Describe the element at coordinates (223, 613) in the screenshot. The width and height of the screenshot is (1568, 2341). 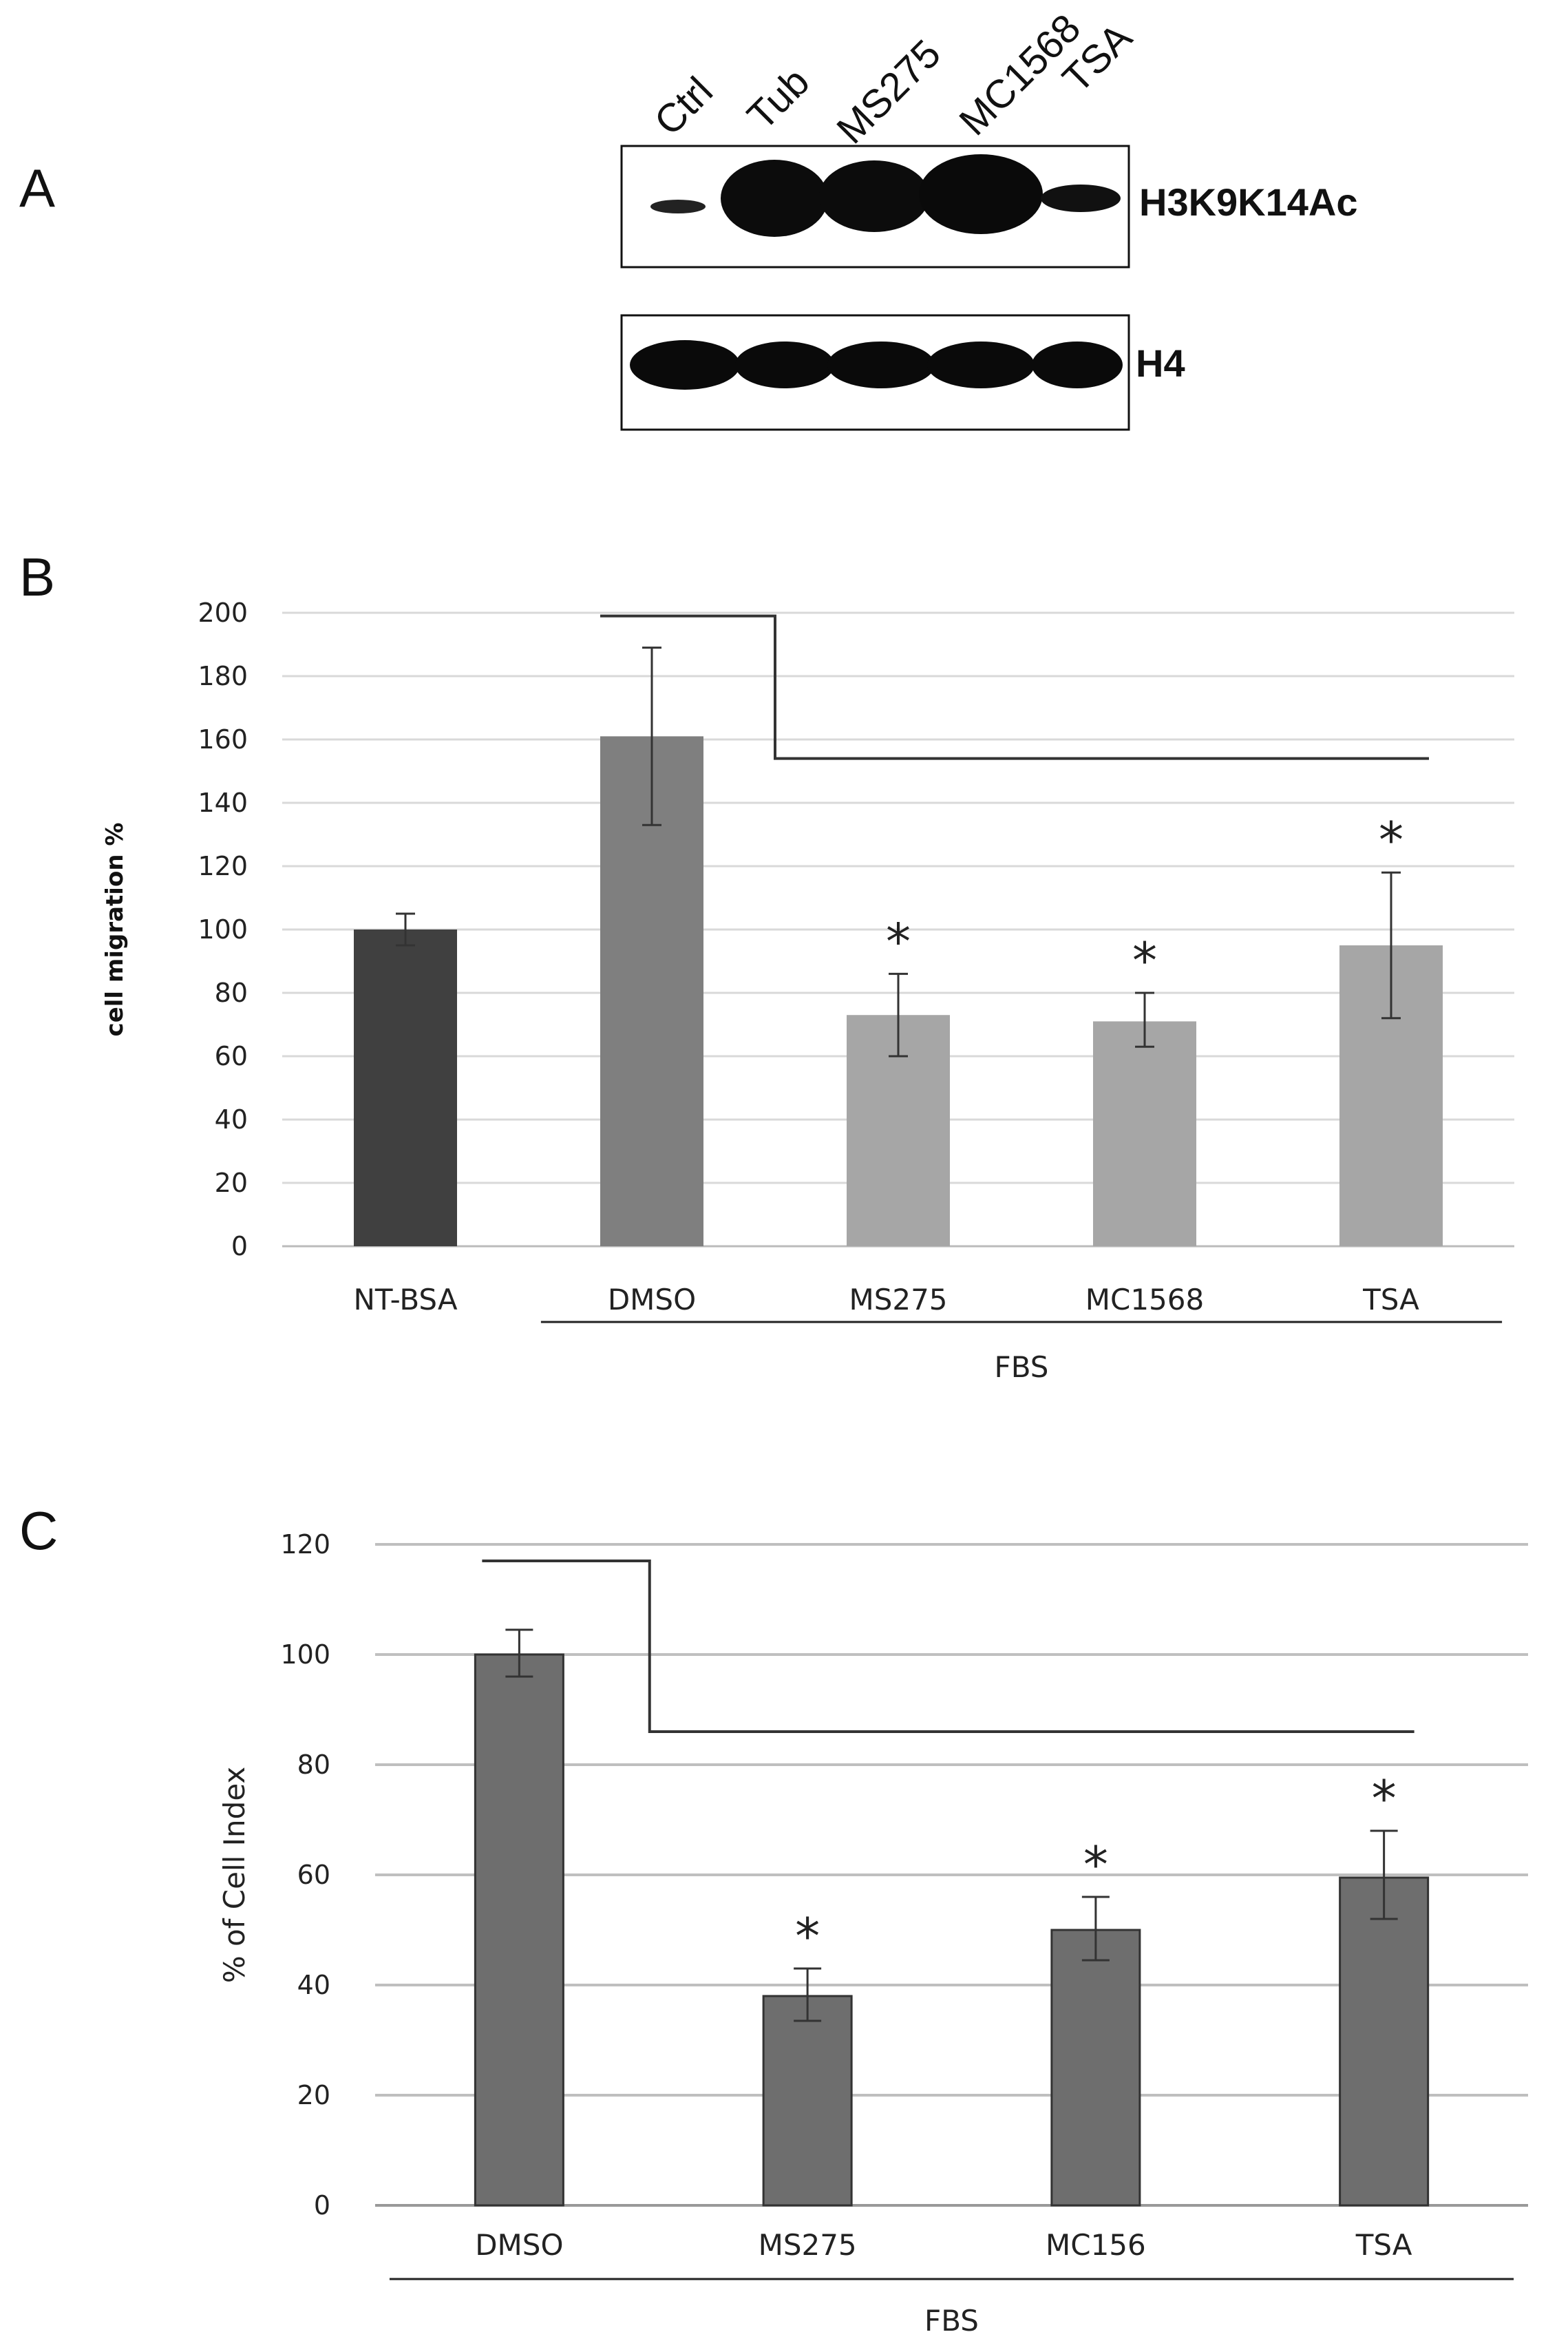
I see `y-tick-label: 200` at that location.